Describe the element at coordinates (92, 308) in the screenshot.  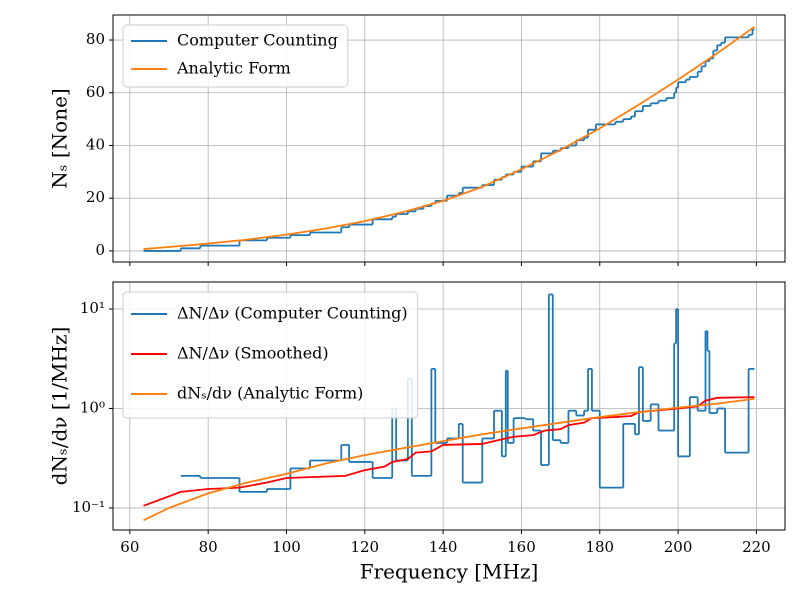
I see `y-tick-label: 10¹` at that location.